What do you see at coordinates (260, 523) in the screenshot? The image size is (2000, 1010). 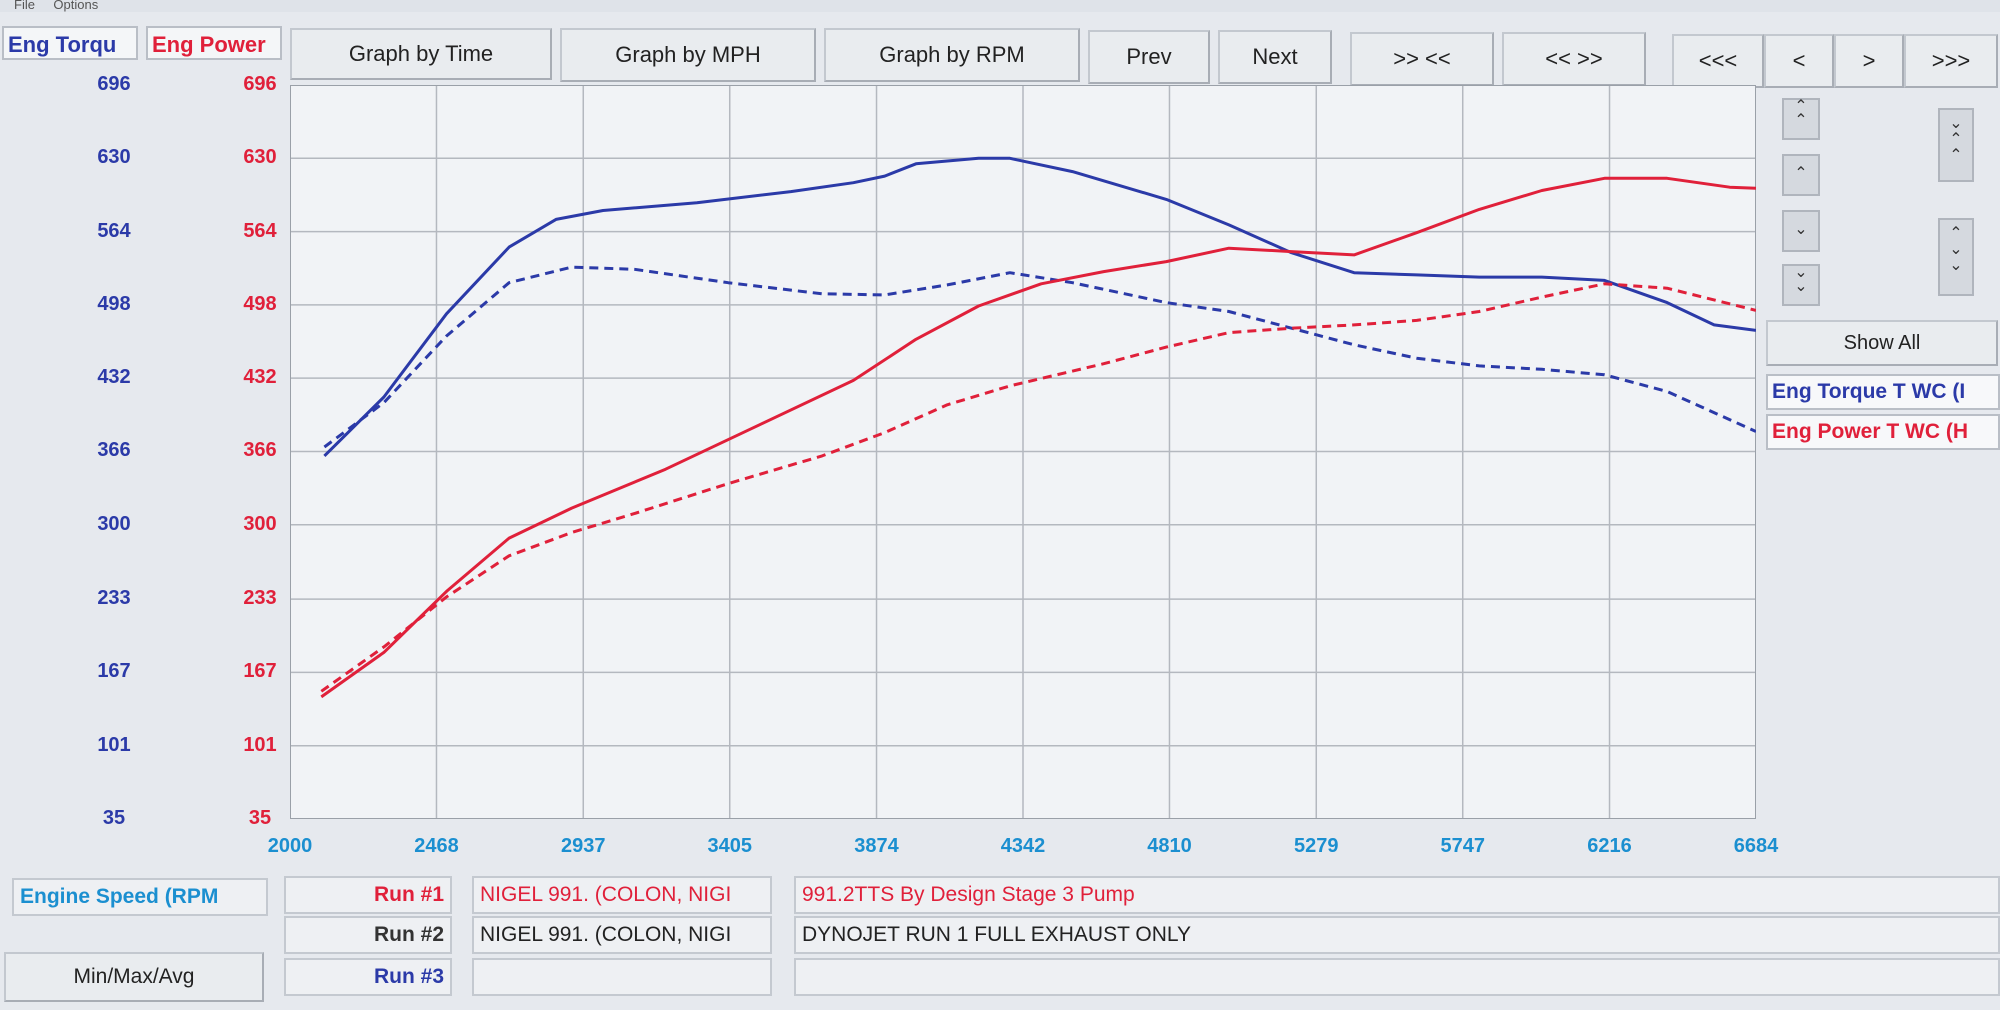 I see `y-tick-label-power: 300` at bounding box center [260, 523].